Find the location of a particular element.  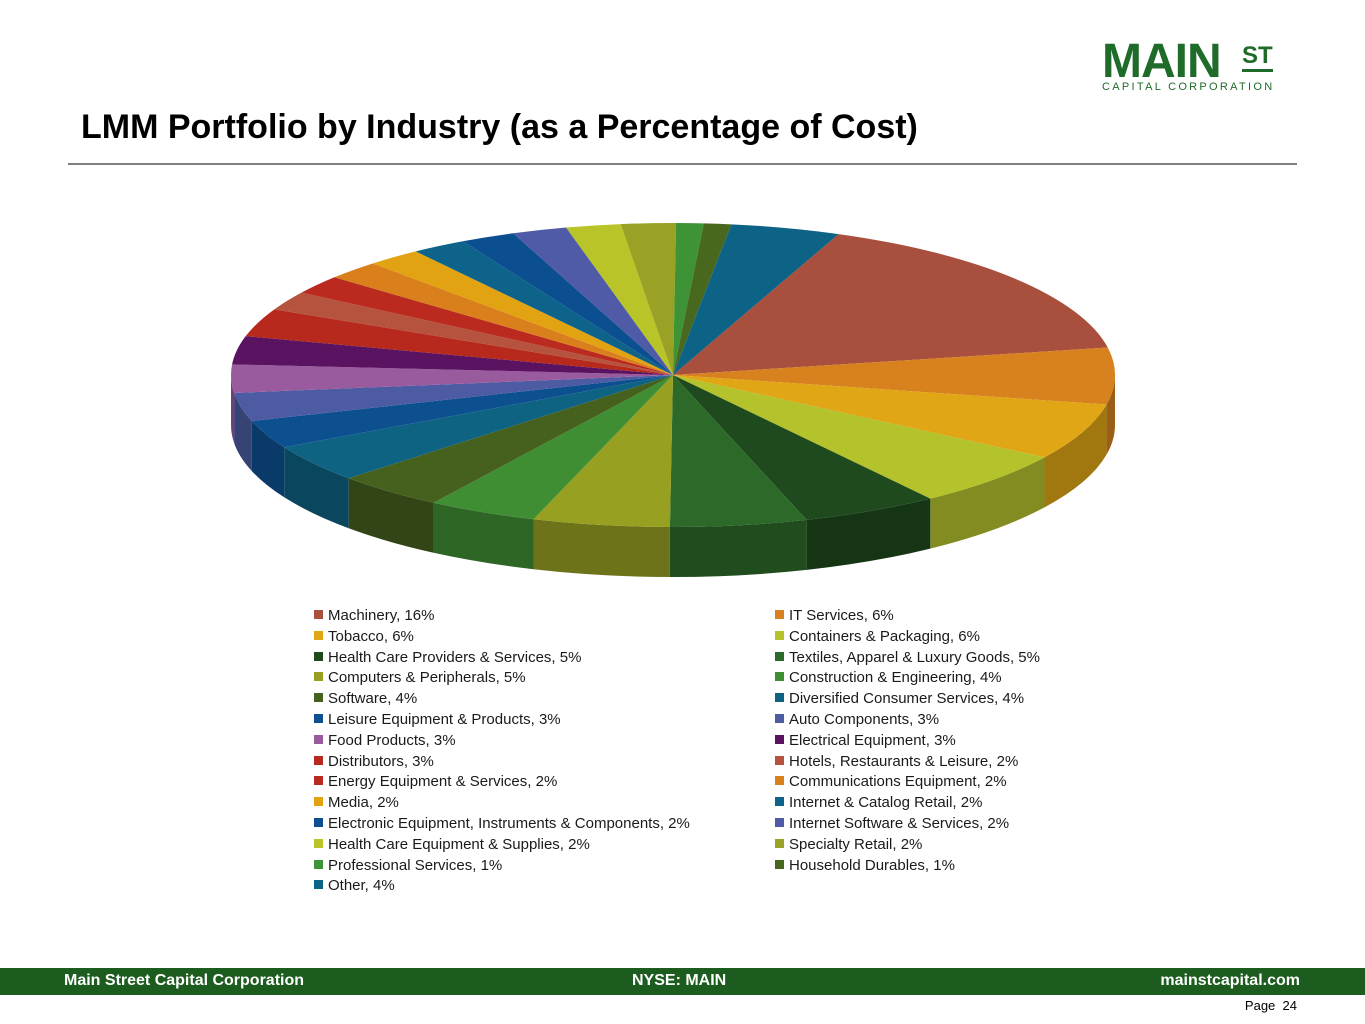

pie-slice-internet-catalog-retail is located at coordinates (544, 308).